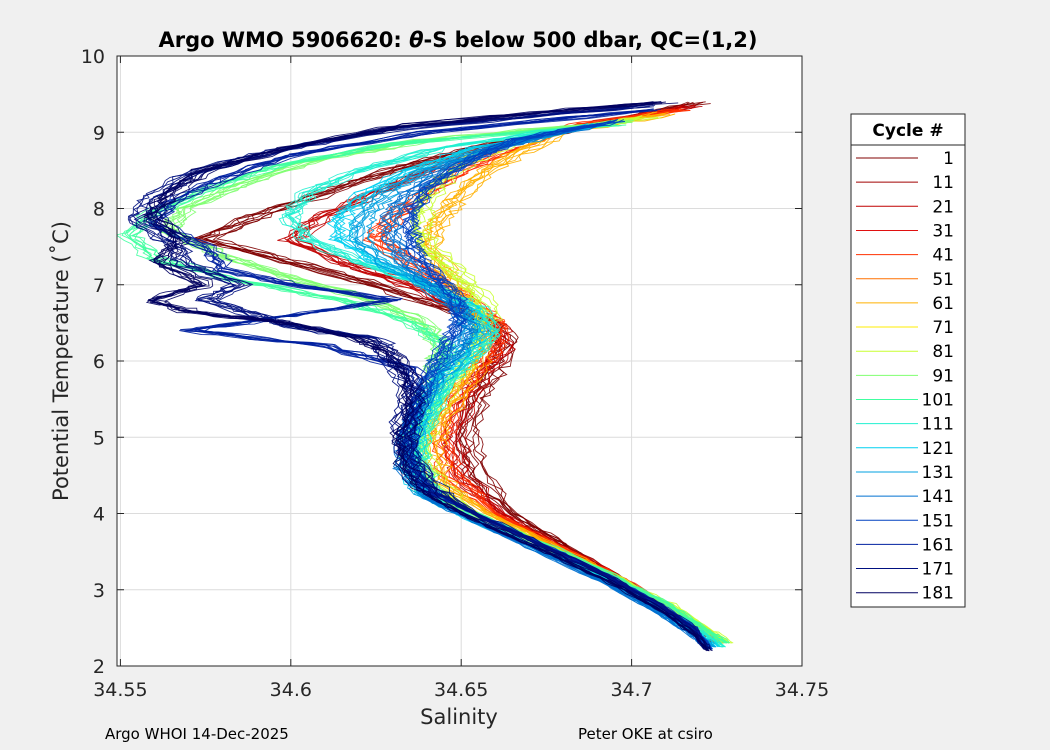  I want to click on y-tick-label: 5, so click(99, 438).